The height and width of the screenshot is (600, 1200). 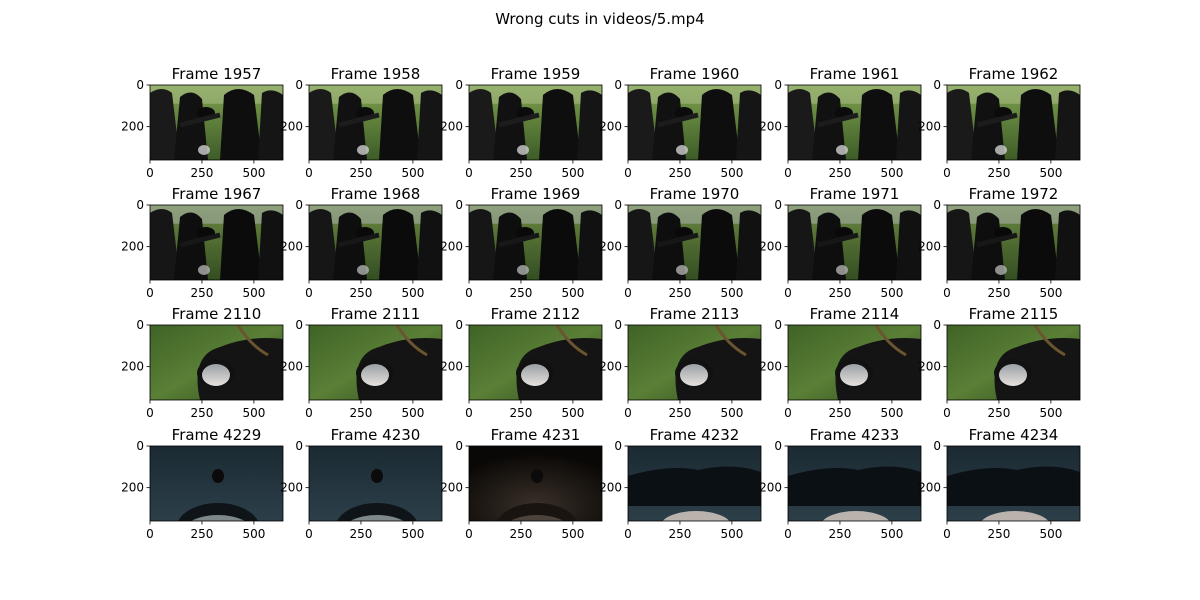 What do you see at coordinates (1014, 194) in the screenshot?
I see `panel-title: Frame 1972` at bounding box center [1014, 194].